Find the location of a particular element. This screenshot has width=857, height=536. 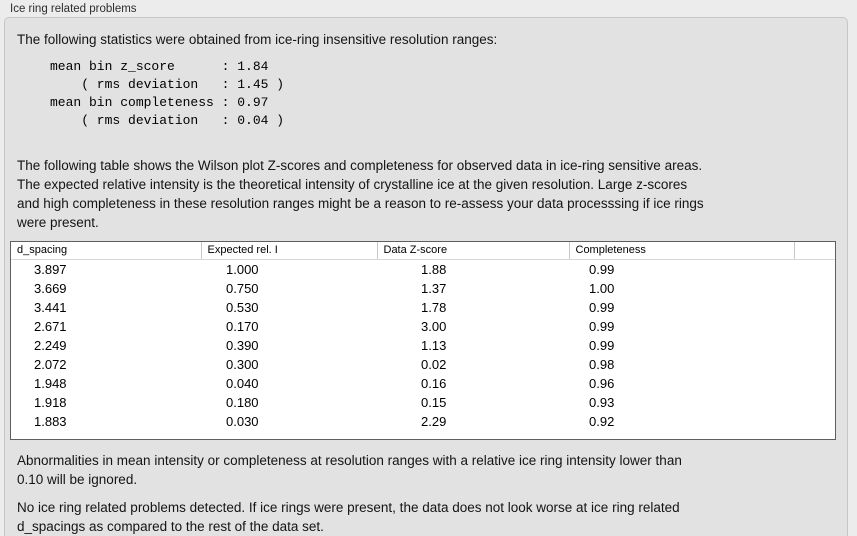

table-cell: 0.92 is located at coordinates (602, 421).